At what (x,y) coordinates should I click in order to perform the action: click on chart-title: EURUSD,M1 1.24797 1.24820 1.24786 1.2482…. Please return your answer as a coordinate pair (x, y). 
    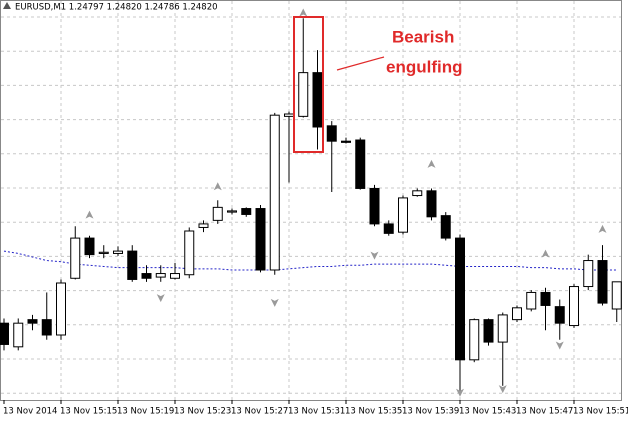
    Looking at the image, I should click on (116, 8).